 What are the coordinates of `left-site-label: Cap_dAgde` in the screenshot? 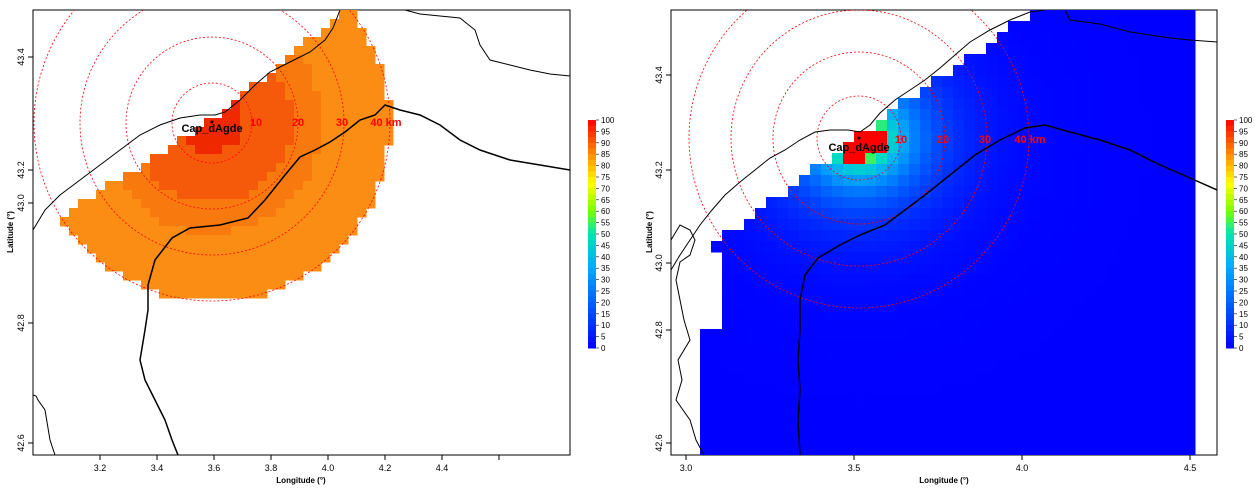 It's located at (211, 129).